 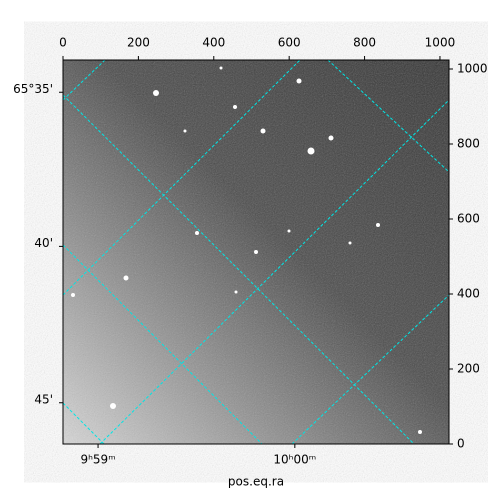 I want to click on dec-tick-label: 65°35', so click(x=33, y=89).